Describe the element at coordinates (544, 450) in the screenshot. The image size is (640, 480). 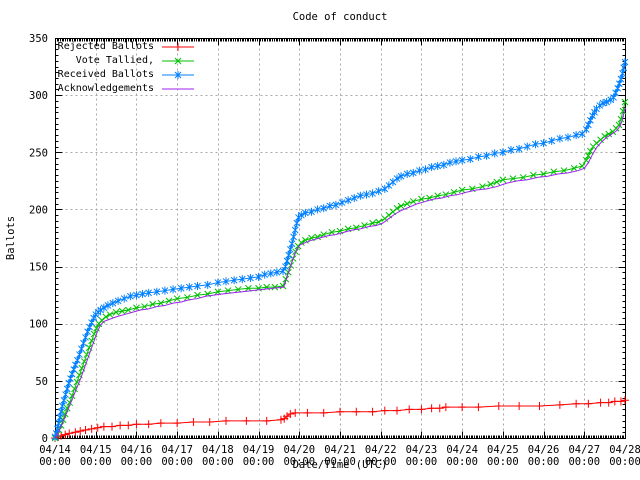
I see `x-tick-date: 04/26` at that location.